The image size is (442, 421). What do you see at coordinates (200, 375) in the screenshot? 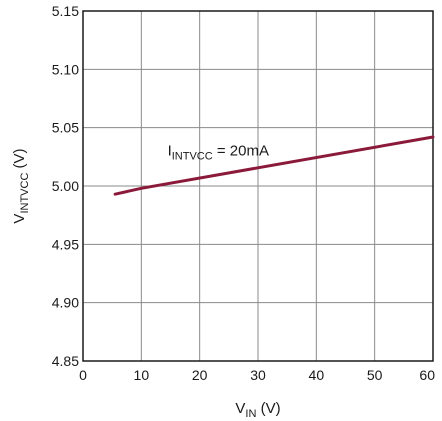
I see `x-tick-label: 20` at bounding box center [200, 375].